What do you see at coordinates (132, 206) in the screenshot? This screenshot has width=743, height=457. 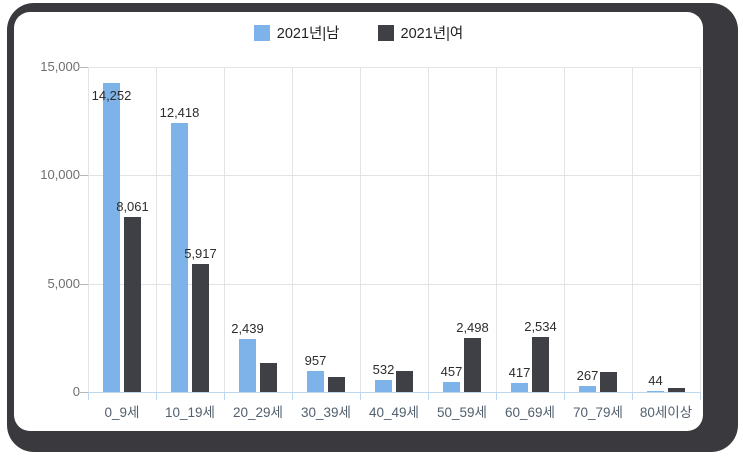 I see `bar-data-label: 8,061` at bounding box center [132, 206].